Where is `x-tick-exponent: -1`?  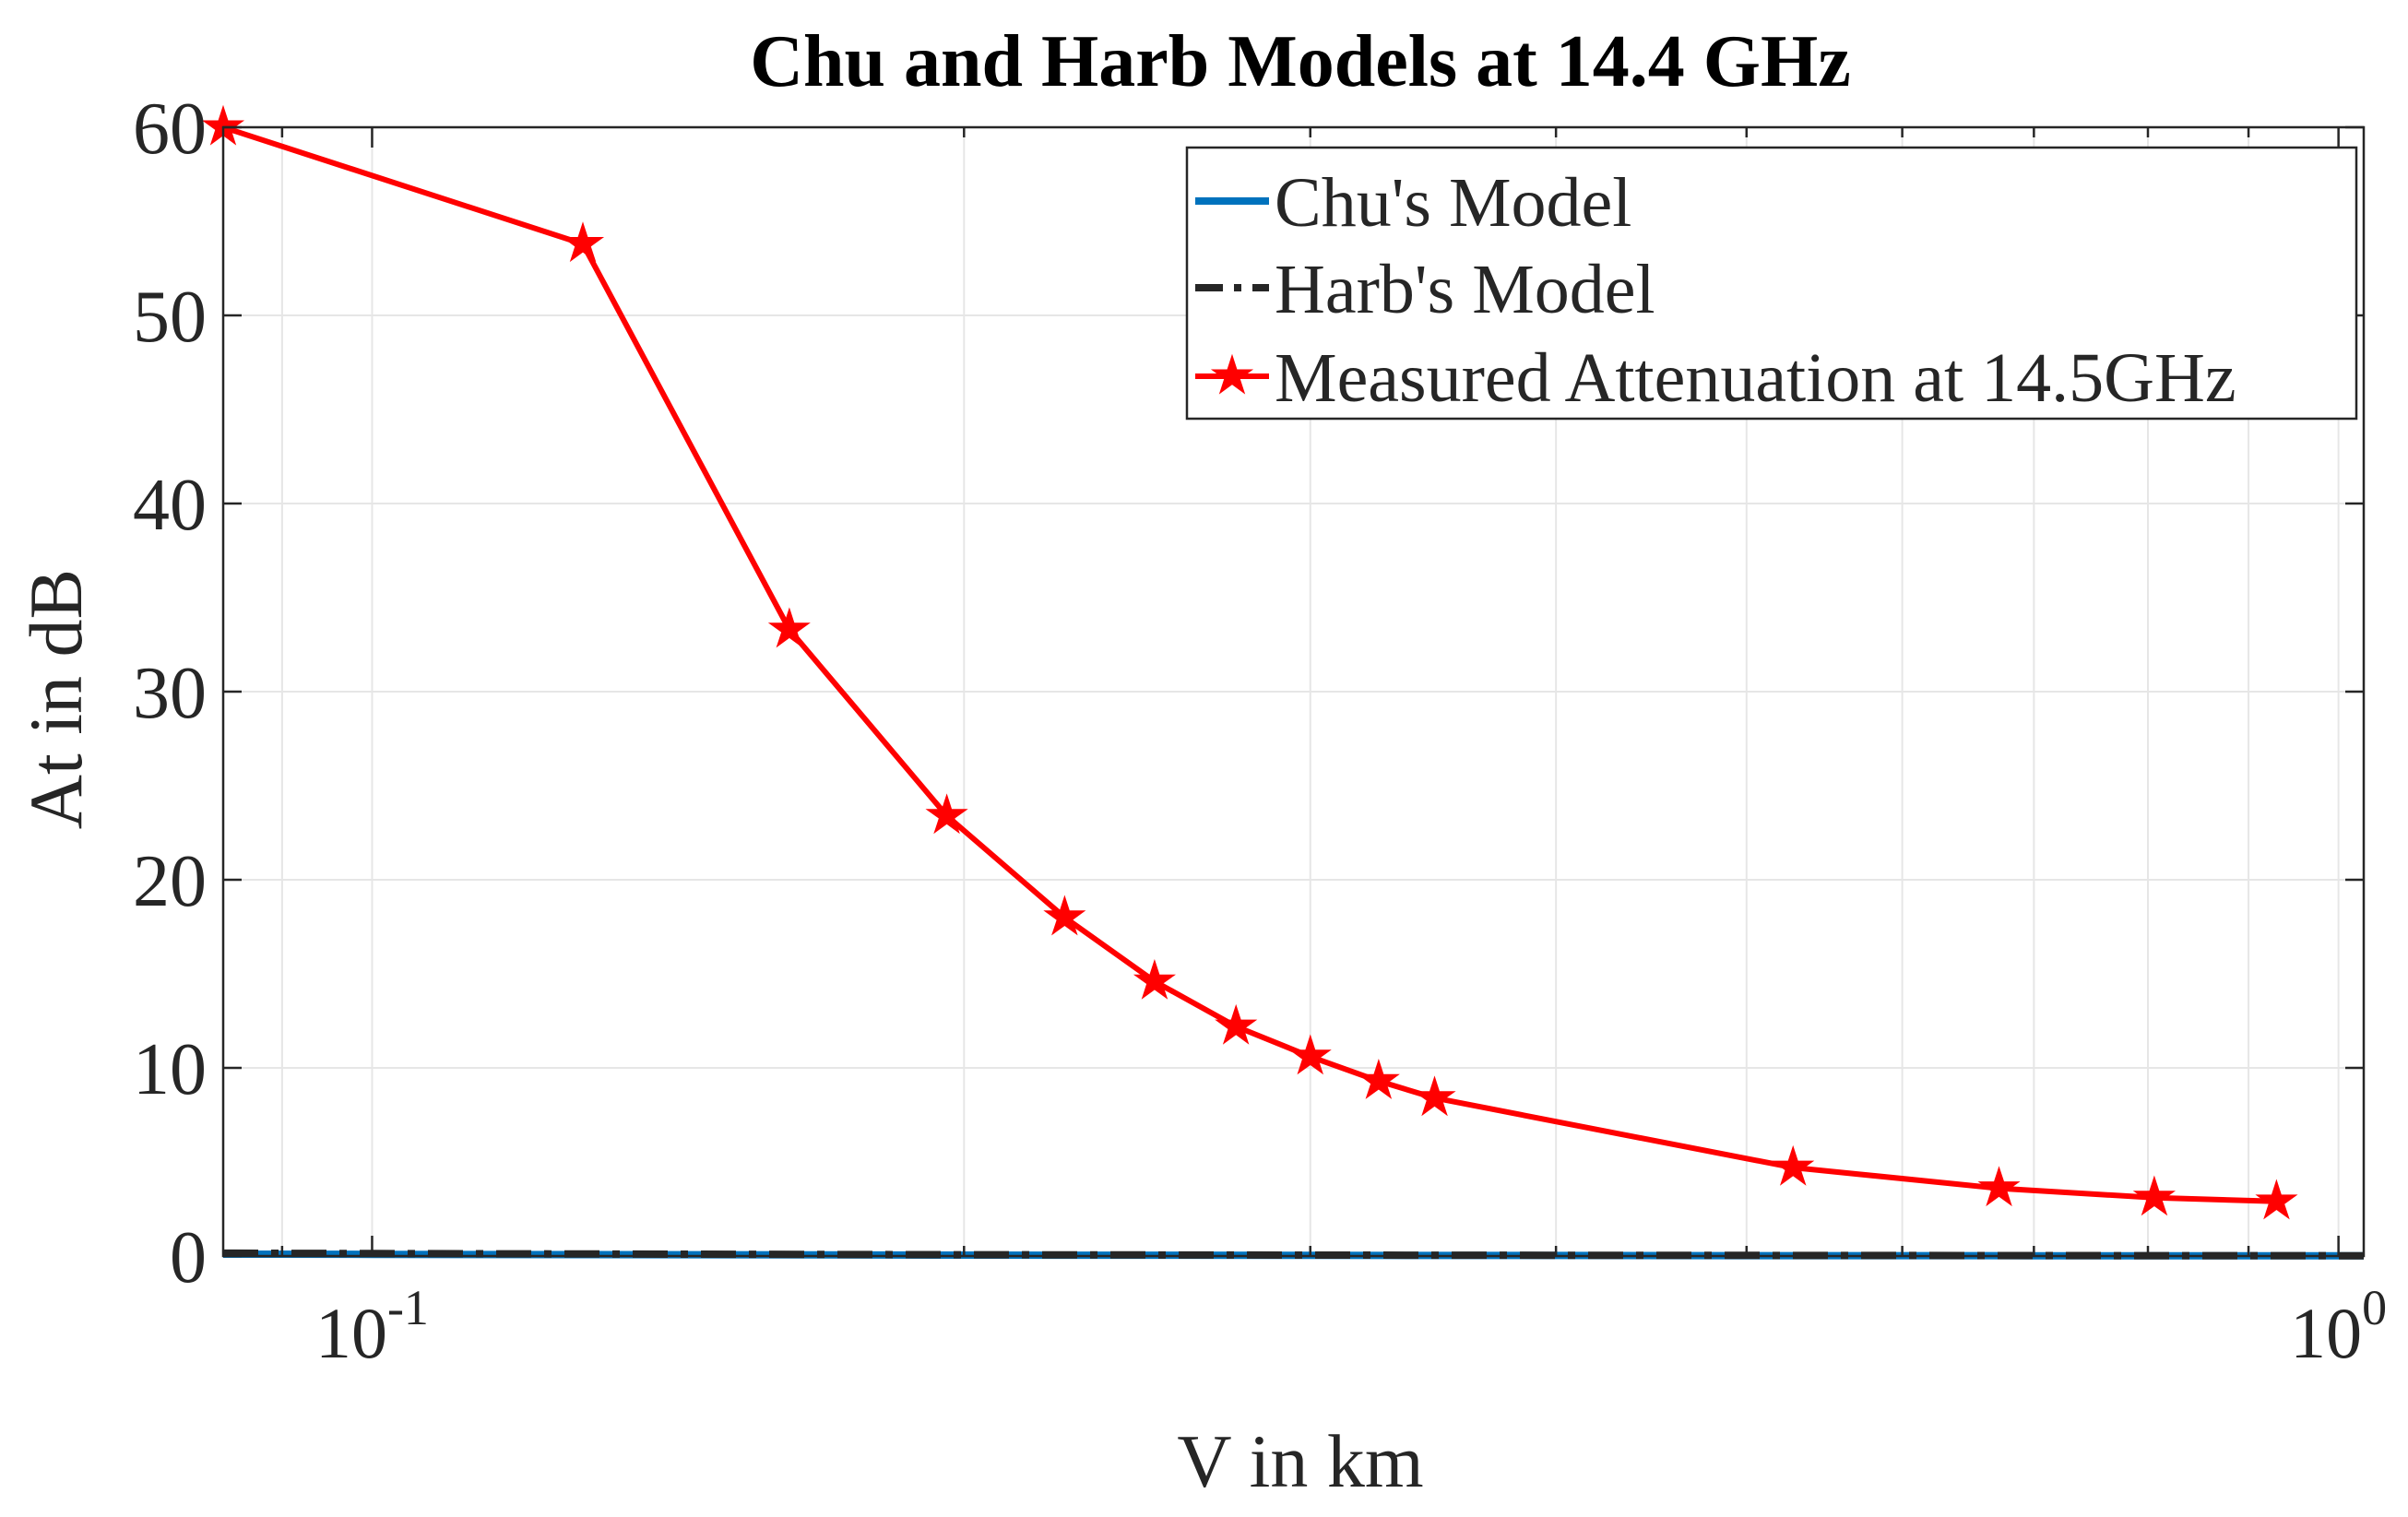 x-tick-exponent: -1 is located at coordinates (408, 1307).